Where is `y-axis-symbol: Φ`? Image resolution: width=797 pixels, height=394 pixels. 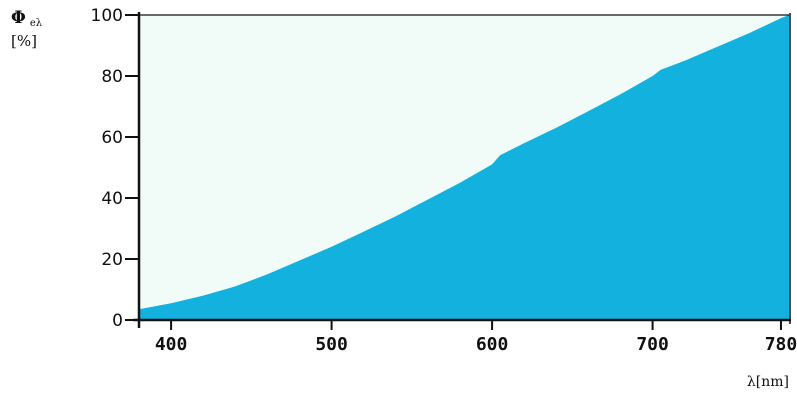 y-axis-symbol: Φ is located at coordinates (18, 18).